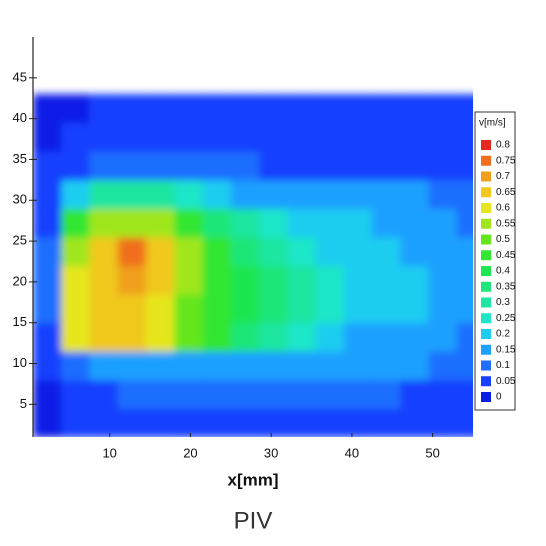  Describe the element at coordinates (20, 280) in the screenshot. I see `y-tick-label: 20` at that location.